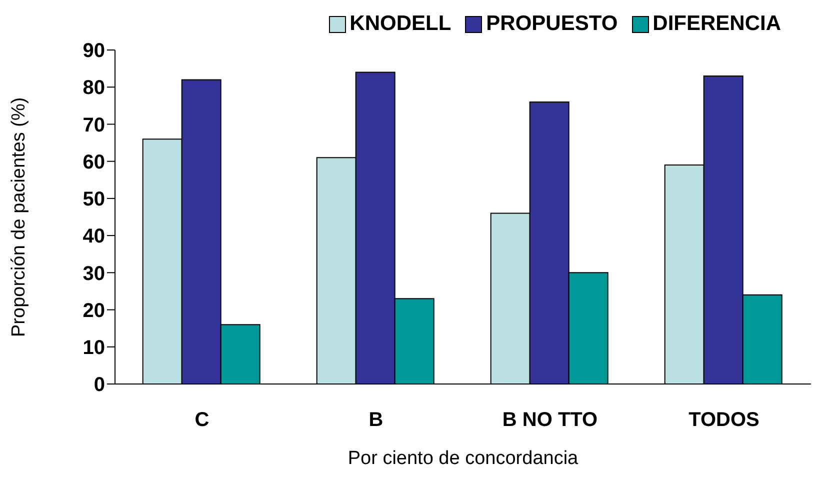 The image size is (819, 482). Describe the element at coordinates (463, 458) in the screenshot. I see `x-axis-title: Por ciento de concordancia` at that location.